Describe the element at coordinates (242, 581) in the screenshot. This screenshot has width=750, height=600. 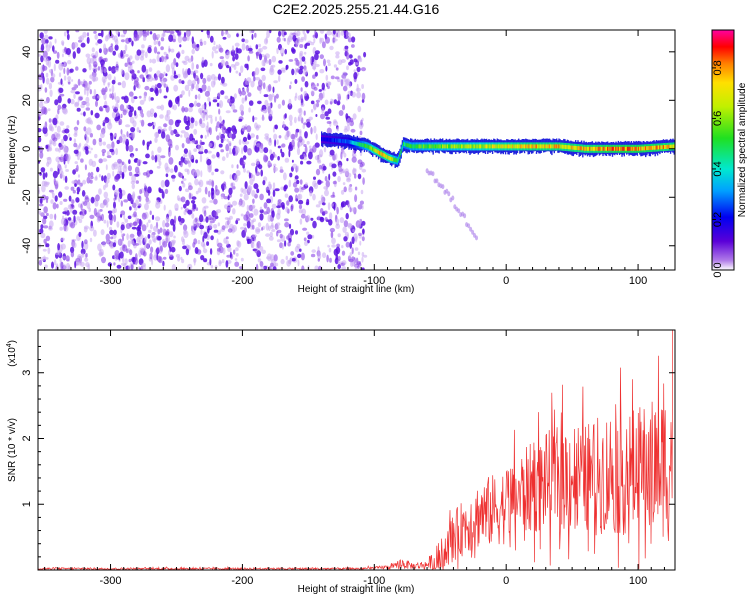
I see `x-tick-label: -200` at that location.